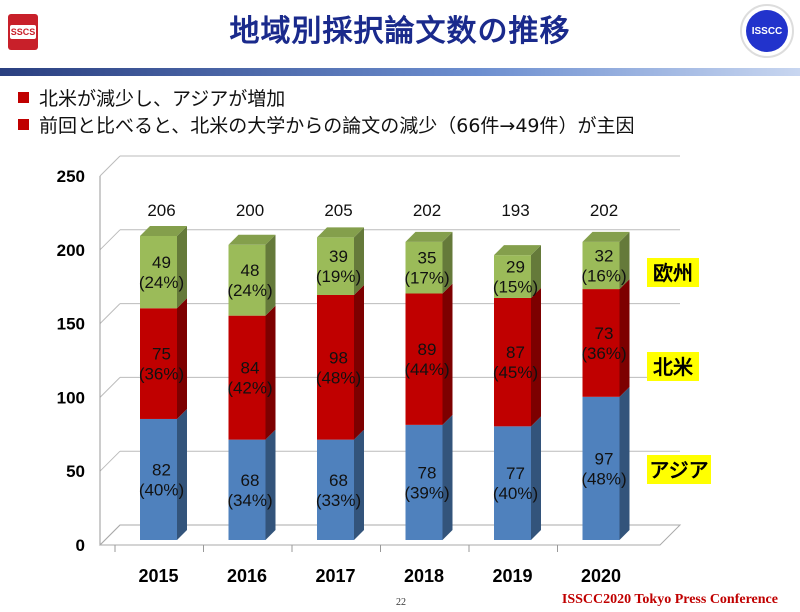  Describe the element at coordinates (75, 471) in the screenshot. I see `y-tick-label: 50` at that location.